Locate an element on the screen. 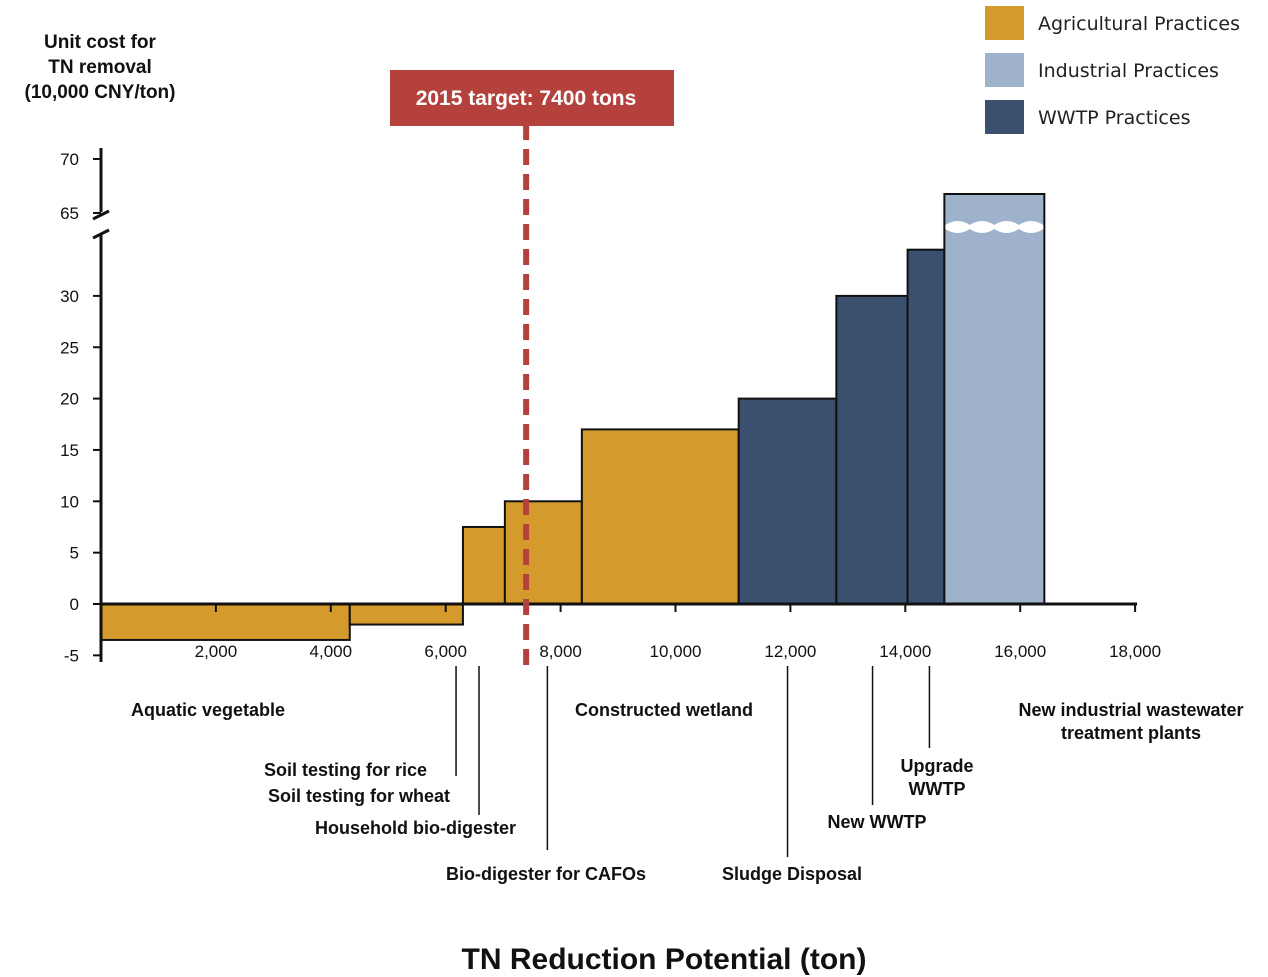  practice-label: New WWTP is located at coordinates (877, 822).